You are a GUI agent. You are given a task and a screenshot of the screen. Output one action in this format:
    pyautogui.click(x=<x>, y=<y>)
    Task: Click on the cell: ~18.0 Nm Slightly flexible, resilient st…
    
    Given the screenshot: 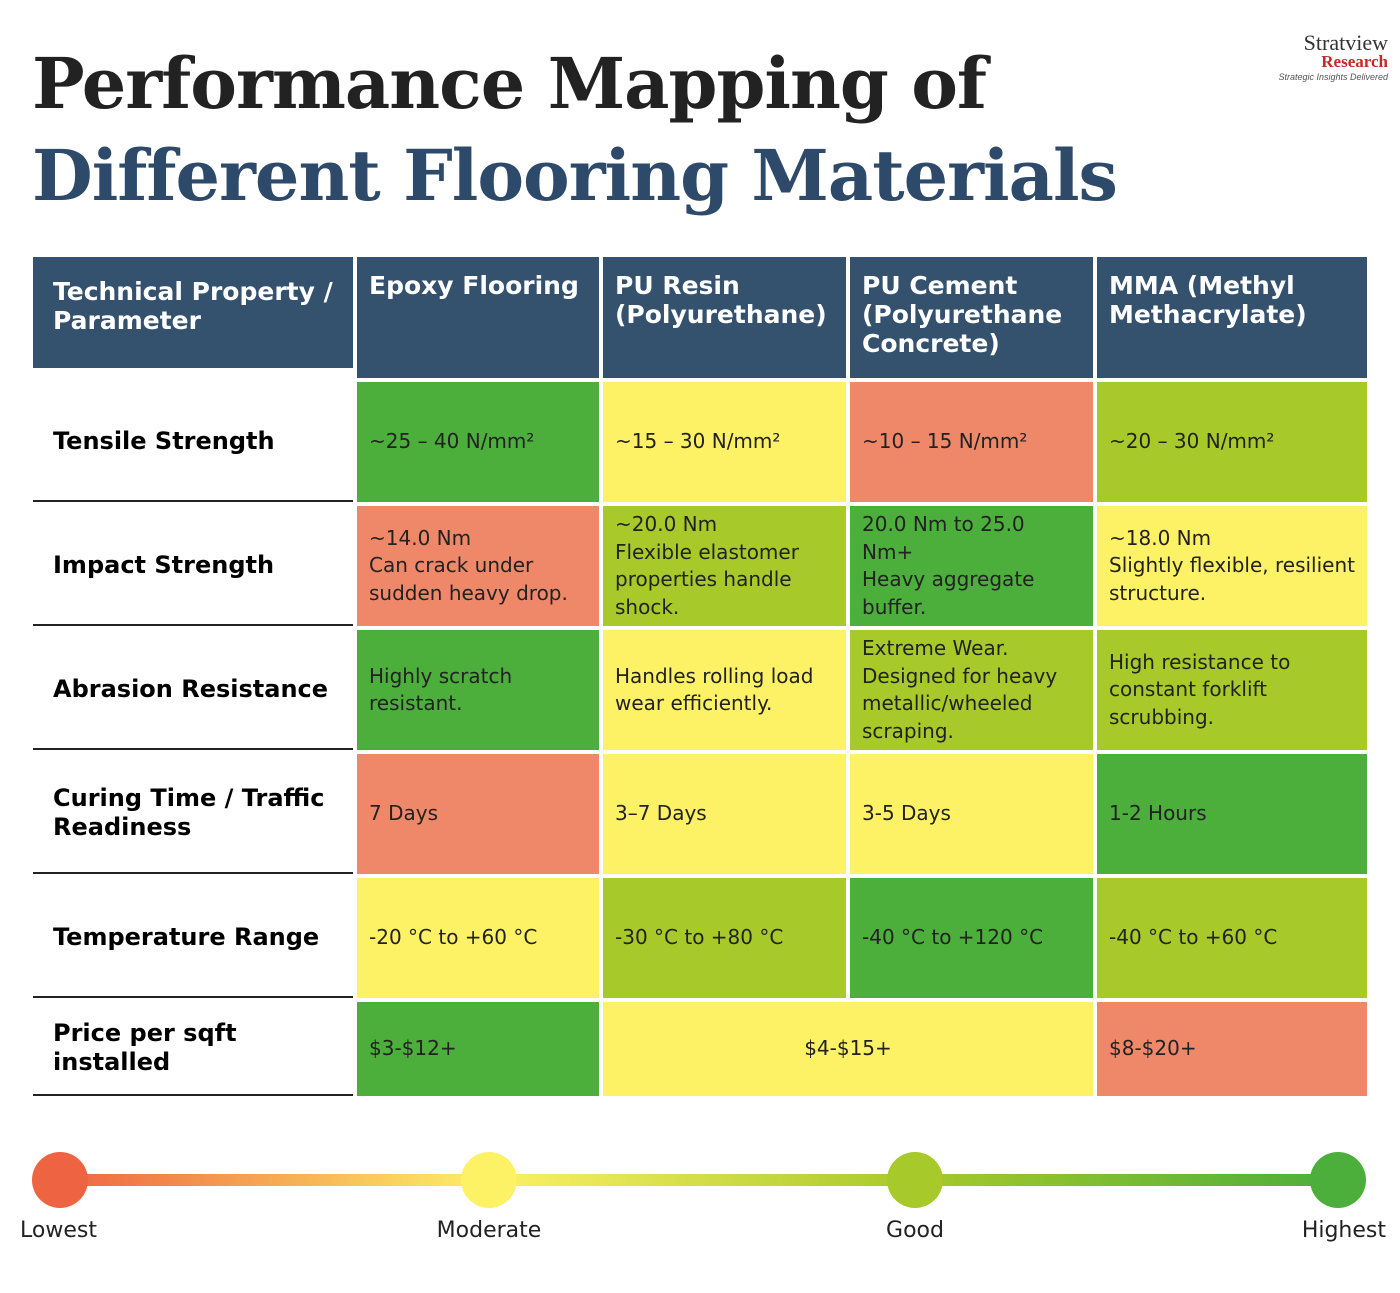 What is the action you would take?
    pyautogui.click(x=1232, y=566)
    